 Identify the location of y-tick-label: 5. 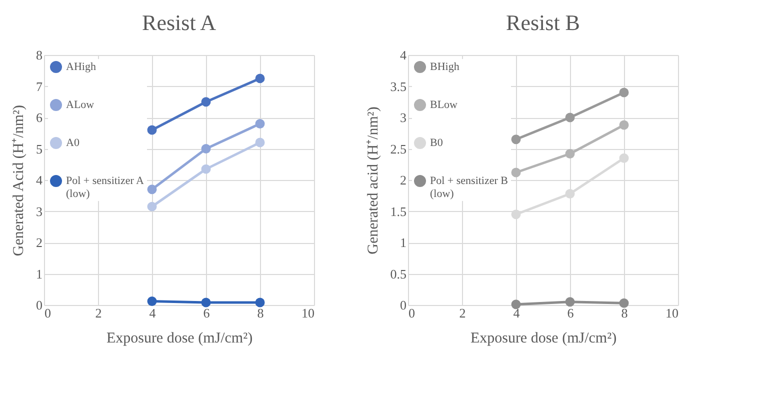
(39, 148).